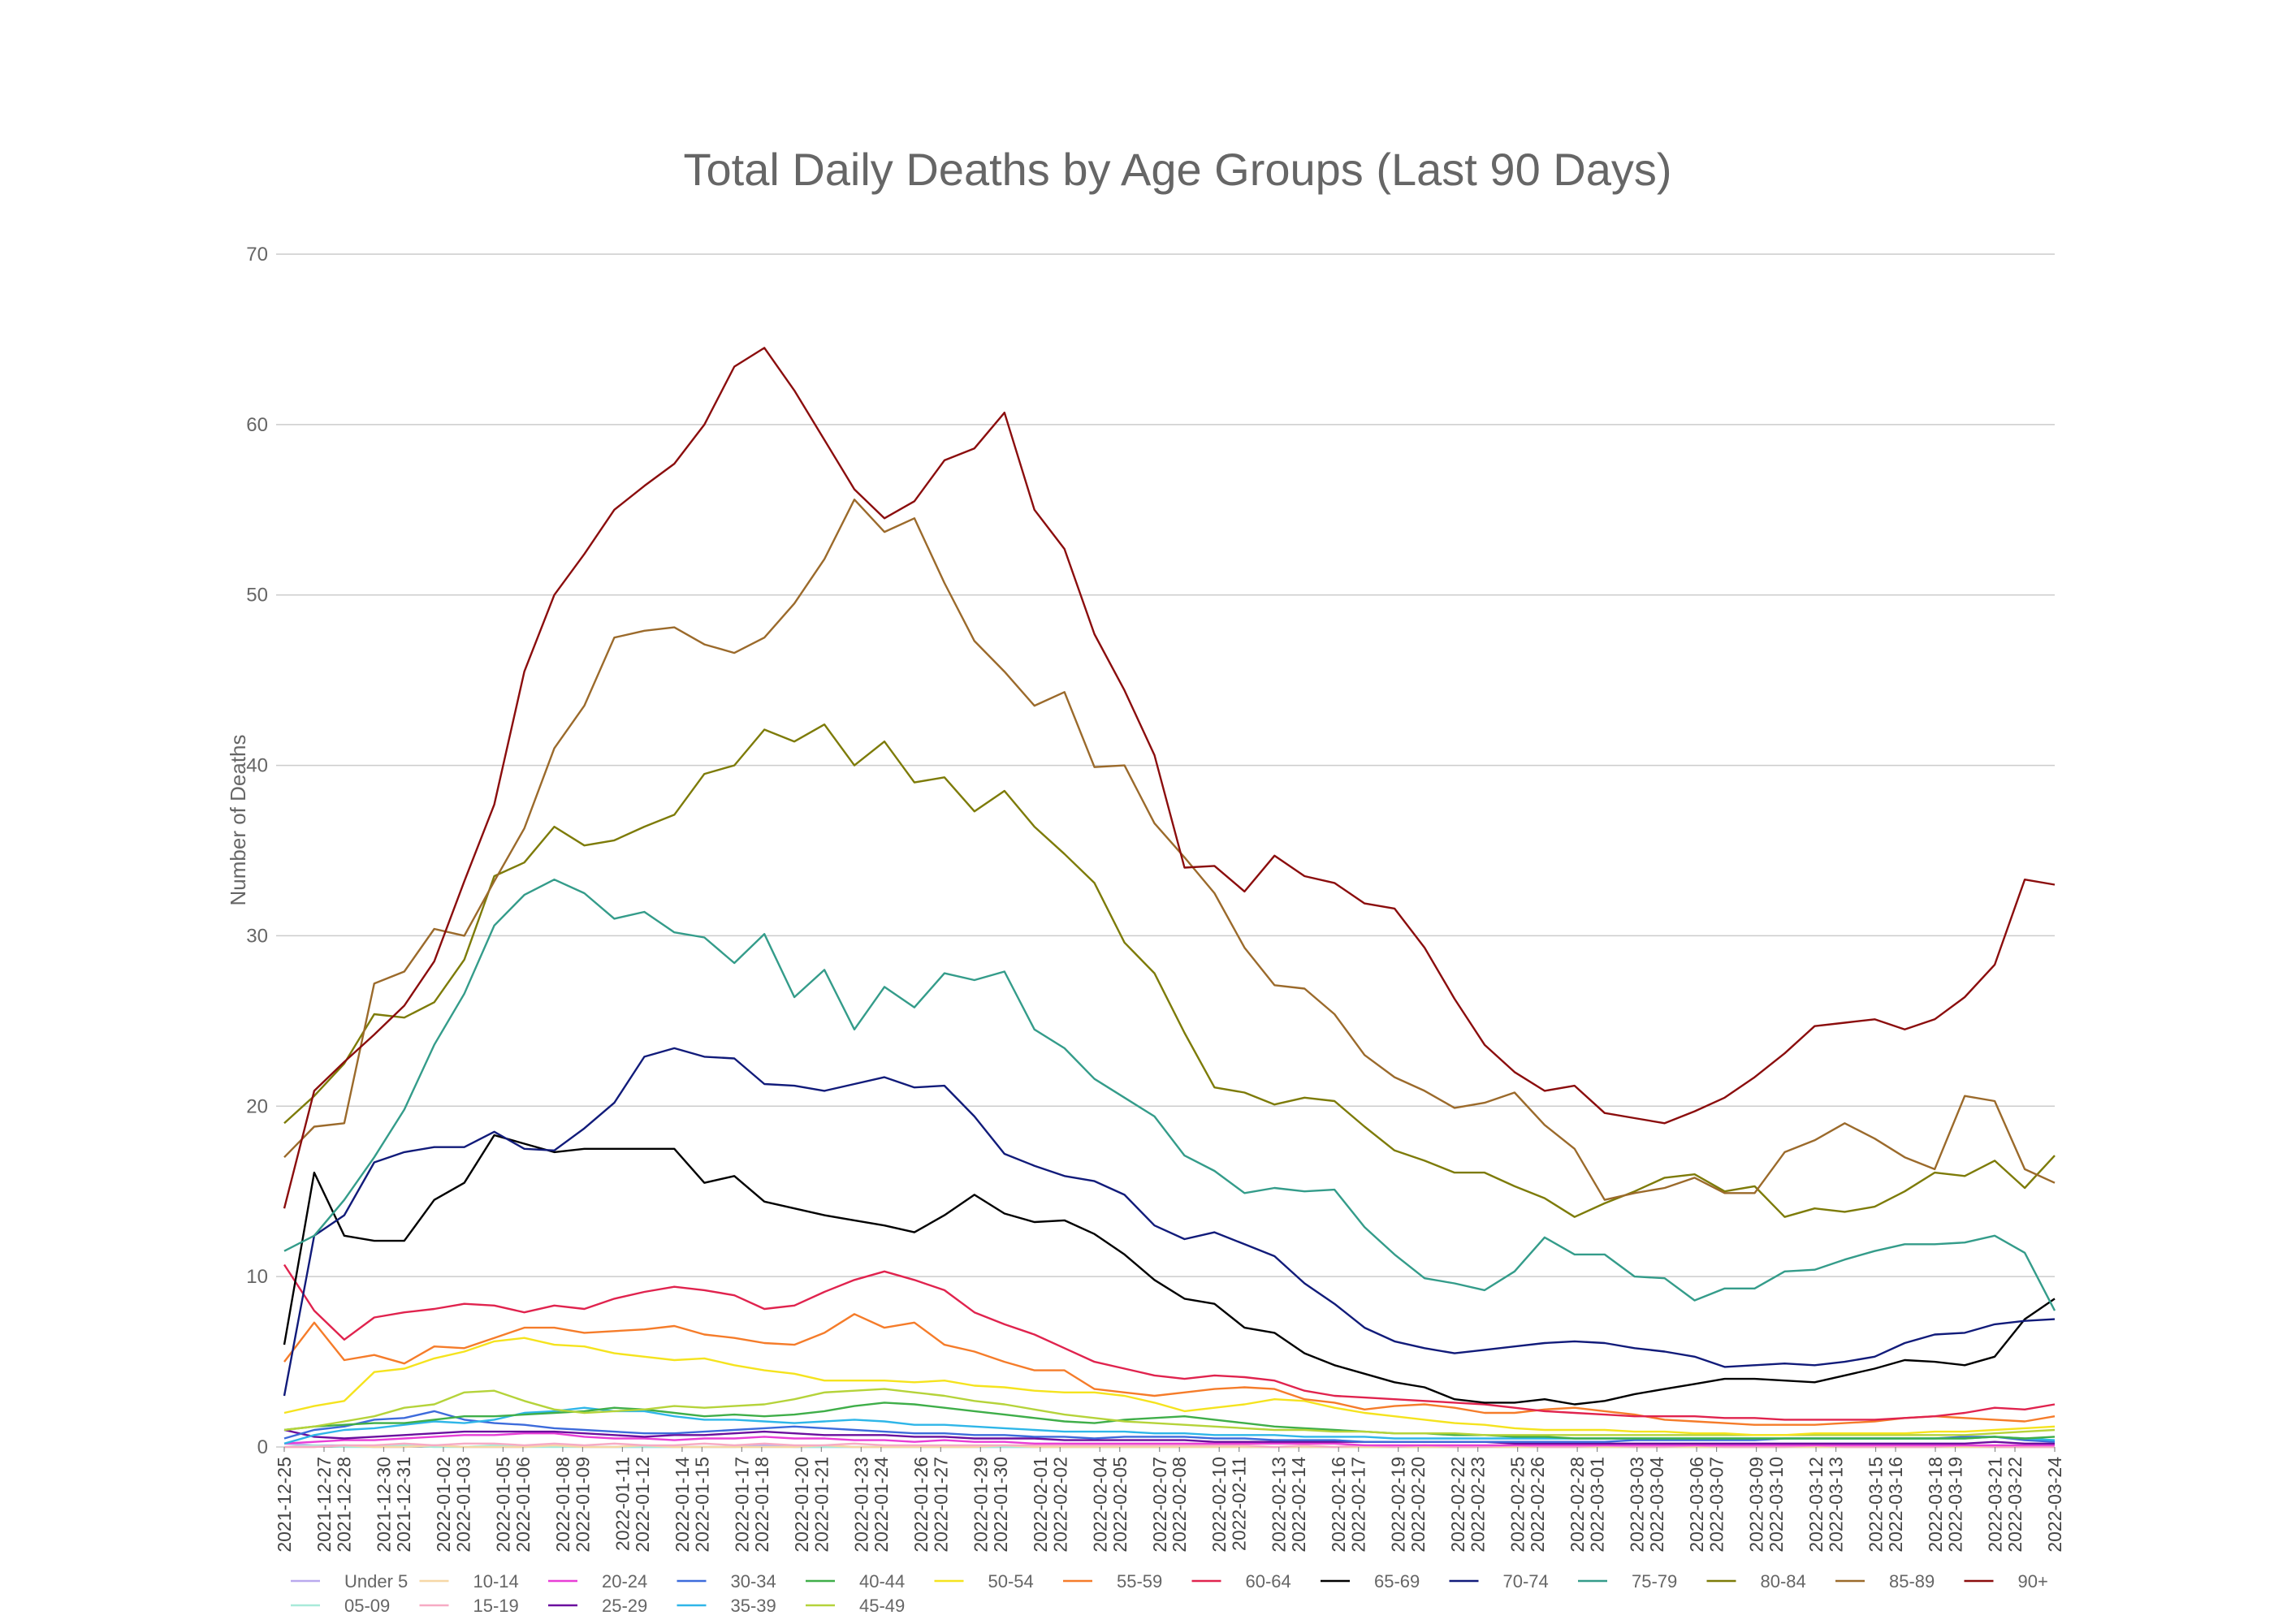 This screenshot has height=1624, width=2274. Describe the element at coordinates (462, 1505) in the screenshot. I see `x-tick-2022-01-03: 2022-01-03` at that location.